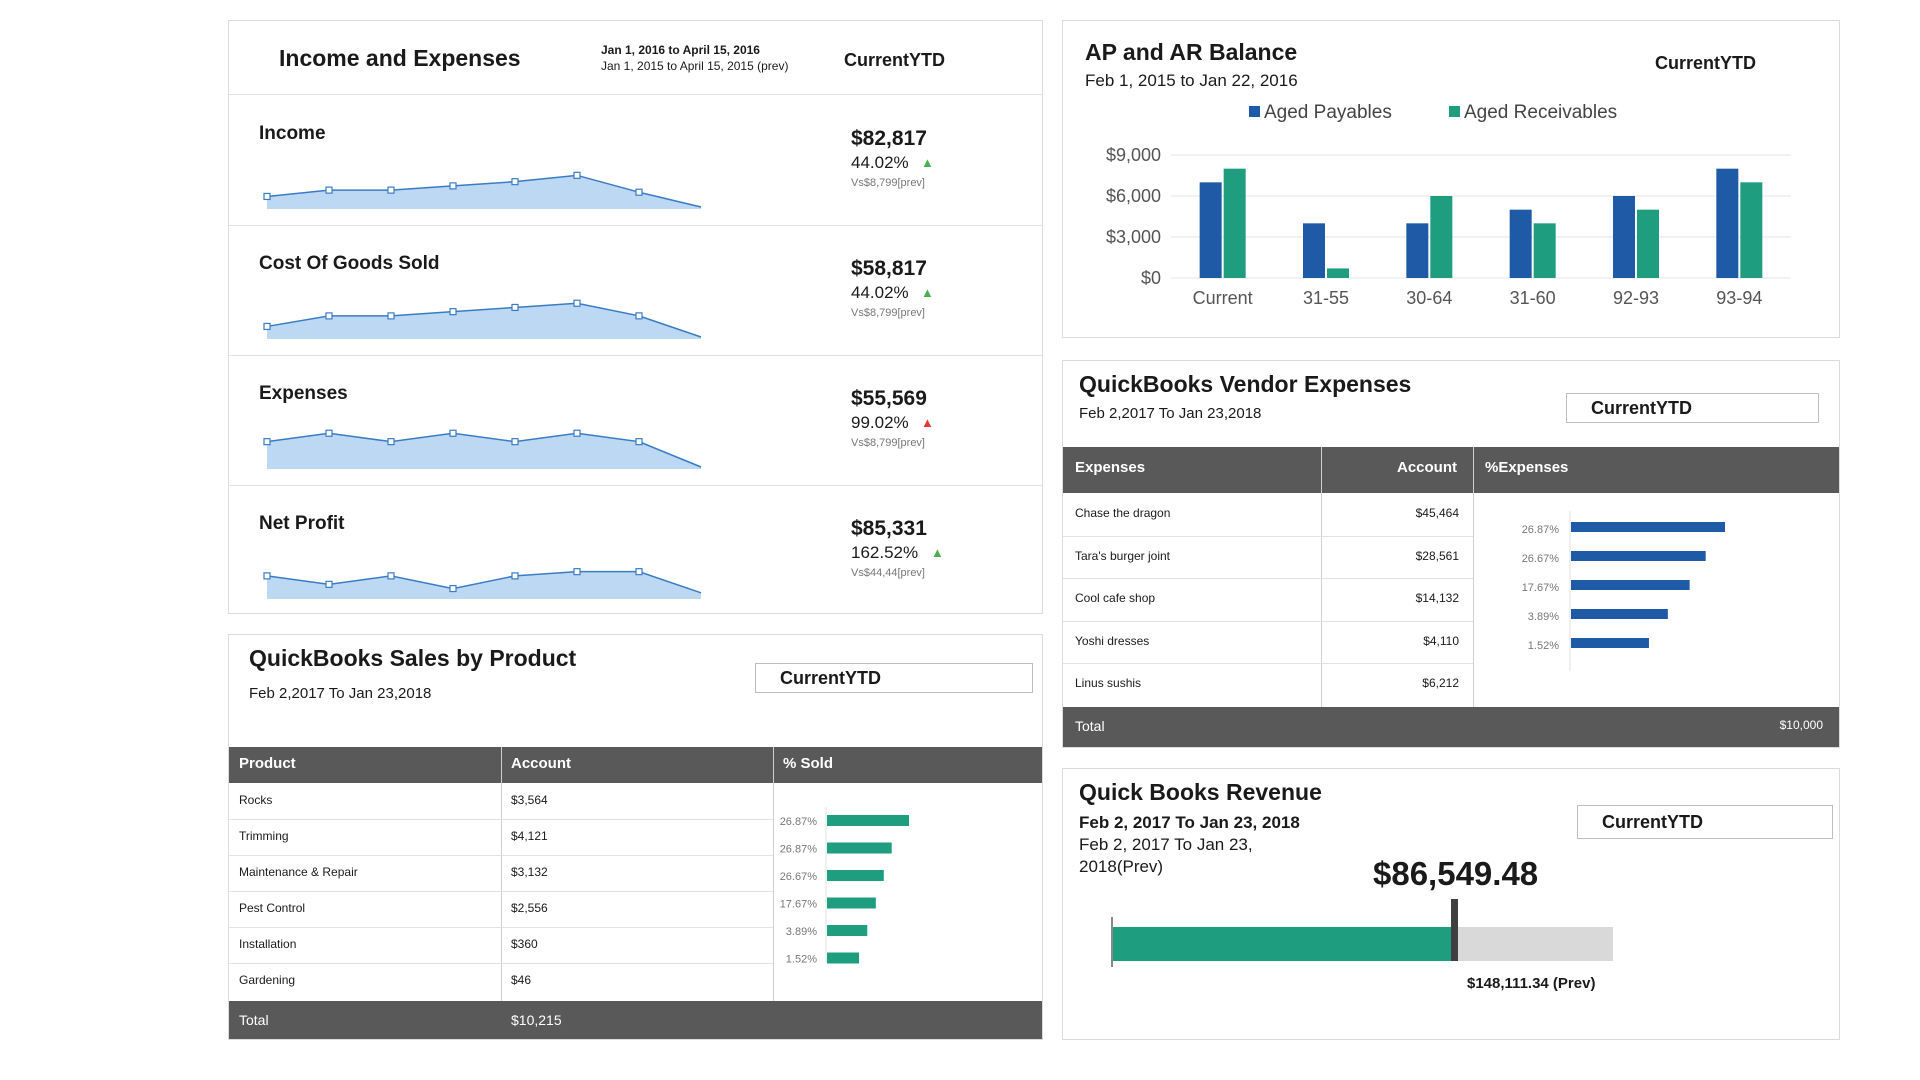 The width and height of the screenshot is (1920, 1080). What do you see at coordinates (298, 872) in the screenshot?
I see `sales-row-product: Maintenance & Repair` at bounding box center [298, 872].